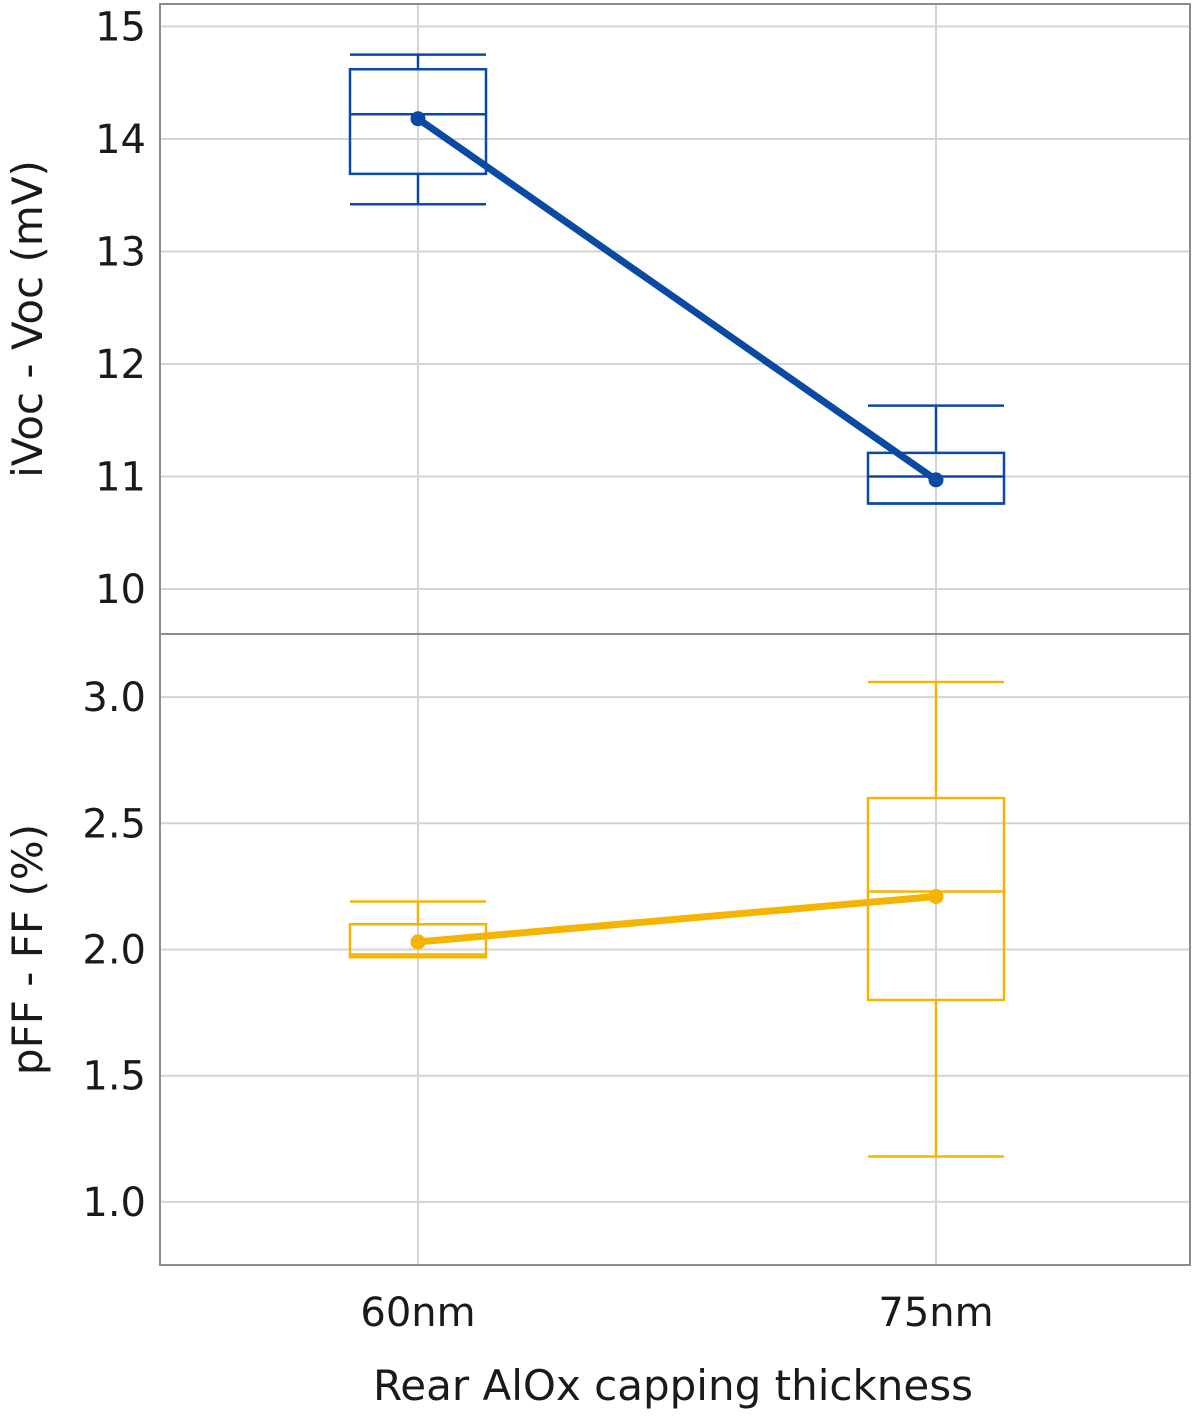 Image resolution: width=1200 pixels, height=1423 pixels. What do you see at coordinates (114, 951) in the screenshot?
I see `ff-y-tick-label: 2.0` at bounding box center [114, 951].